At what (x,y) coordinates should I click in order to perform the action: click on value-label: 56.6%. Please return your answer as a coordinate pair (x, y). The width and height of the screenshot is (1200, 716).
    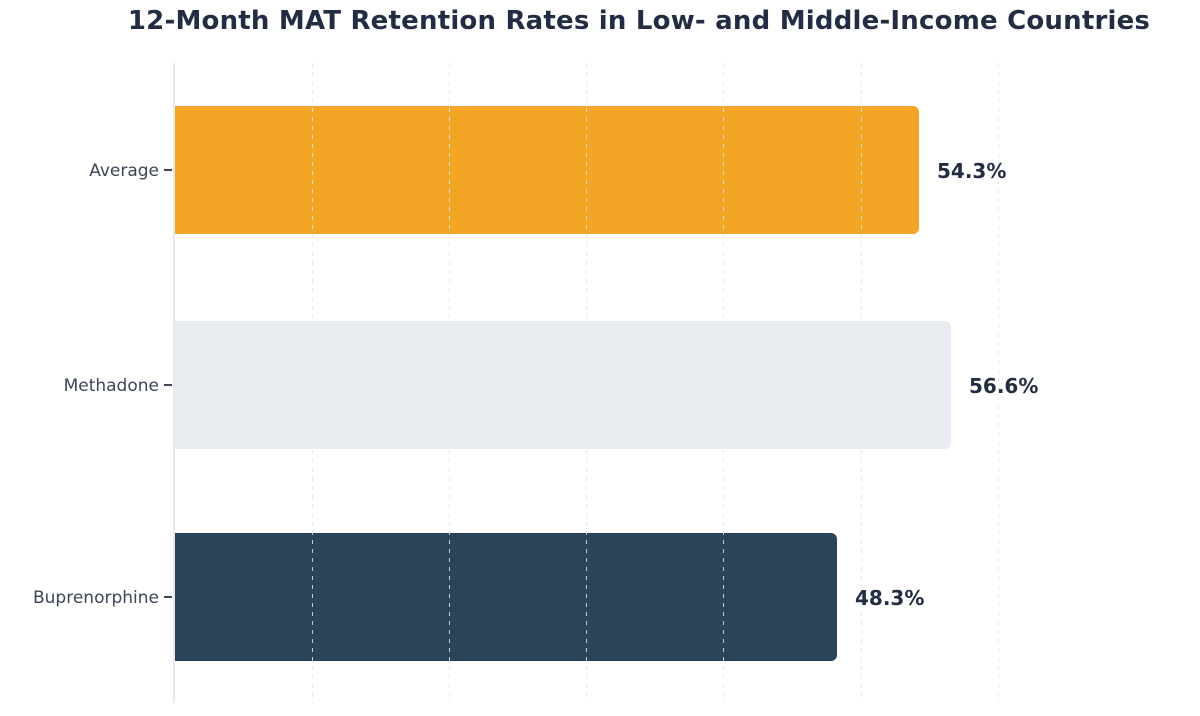
    Looking at the image, I should click on (1004, 386).